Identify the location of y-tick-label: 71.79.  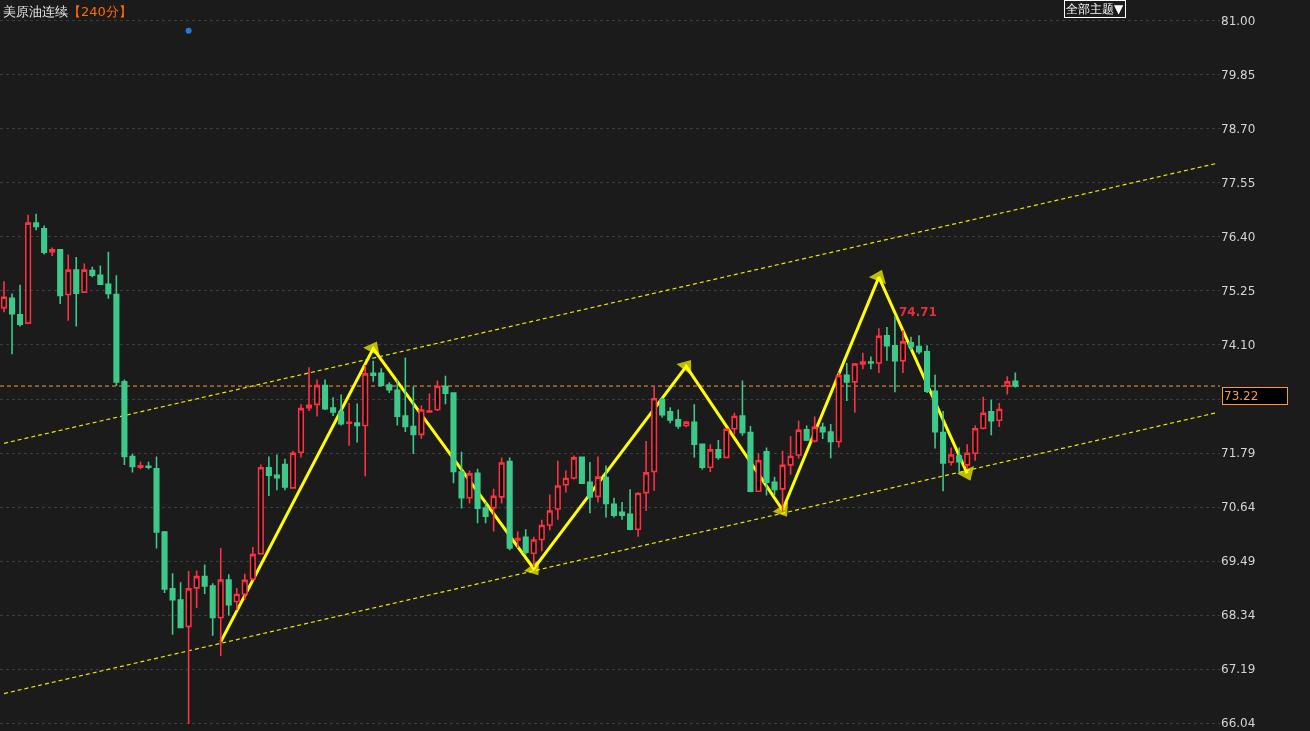
(1238, 453).